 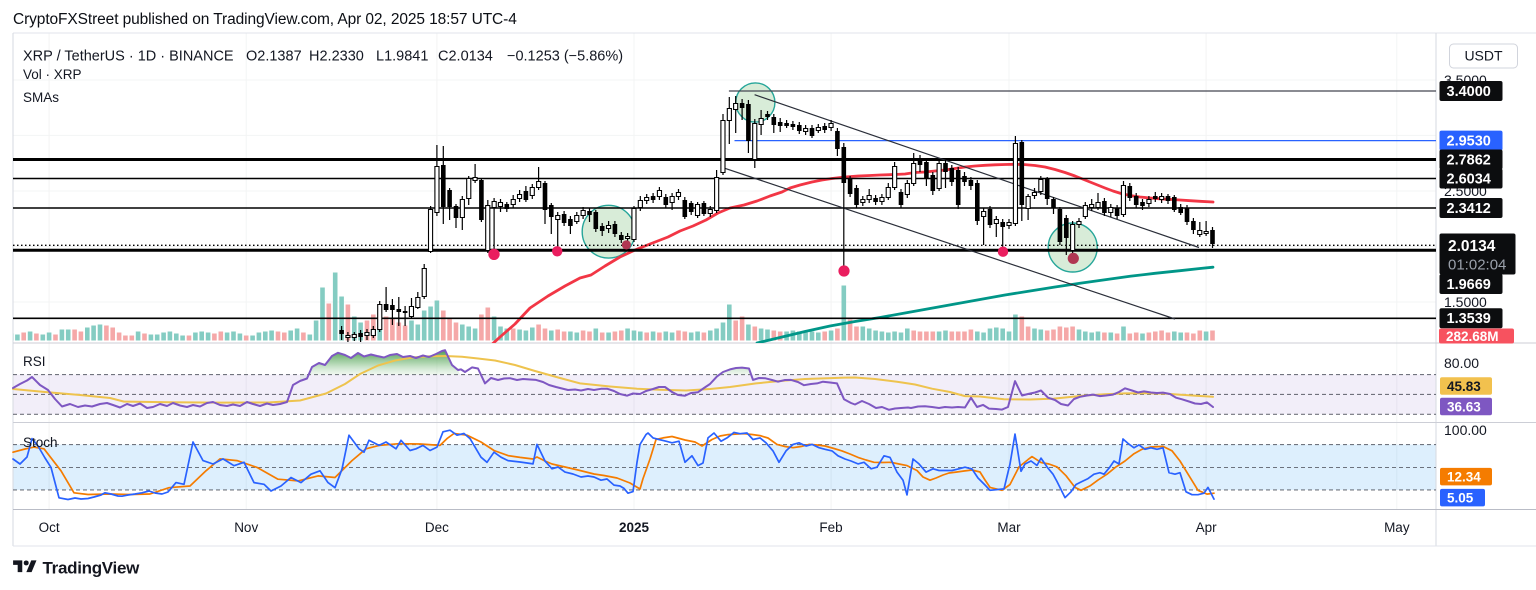 What do you see at coordinates (1477, 265) in the screenshot?
I see `svg-text: 01:02:04` at bounding box center [1477, 265].